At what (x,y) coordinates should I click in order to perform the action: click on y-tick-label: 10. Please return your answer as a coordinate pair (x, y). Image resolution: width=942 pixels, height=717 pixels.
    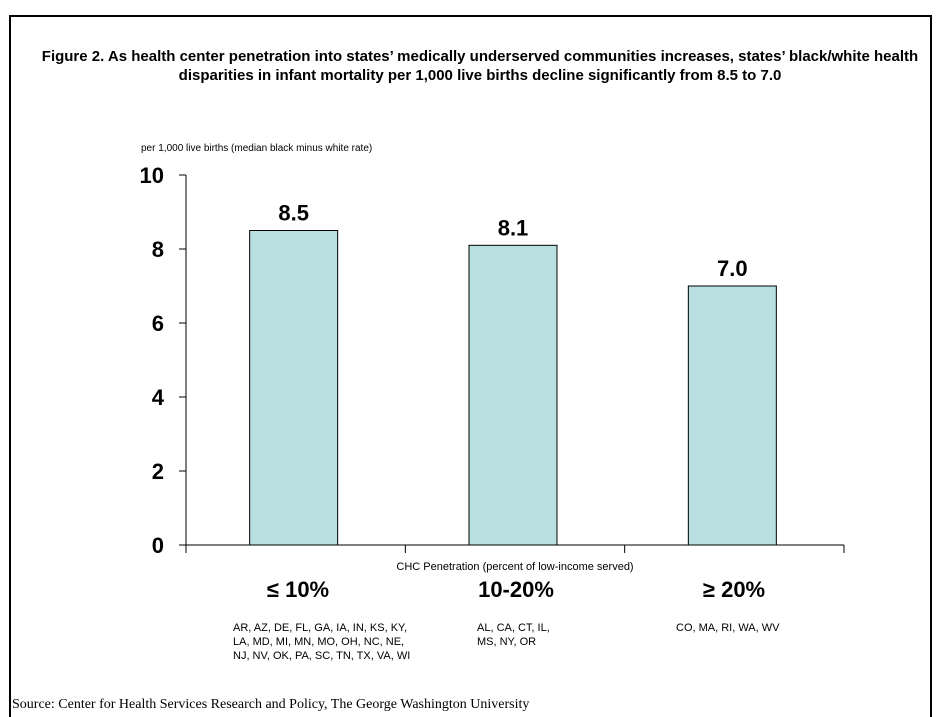
    Looking at the image, I should click on (152, 175).